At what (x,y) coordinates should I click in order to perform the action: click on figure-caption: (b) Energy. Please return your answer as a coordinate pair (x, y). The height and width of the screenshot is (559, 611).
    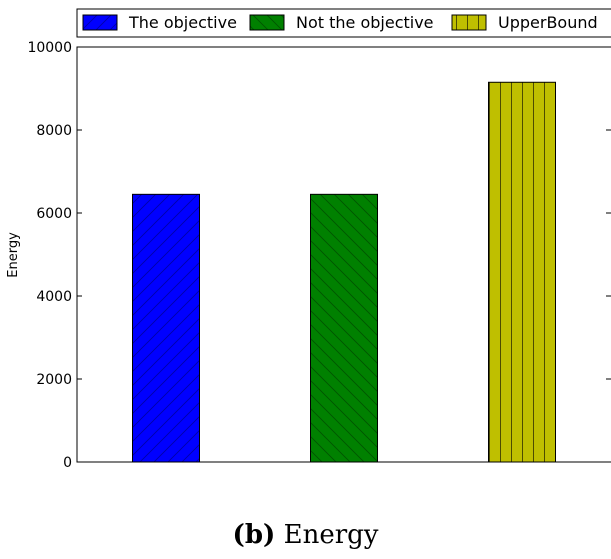
    Looking at the image, I should click on (305, 535).